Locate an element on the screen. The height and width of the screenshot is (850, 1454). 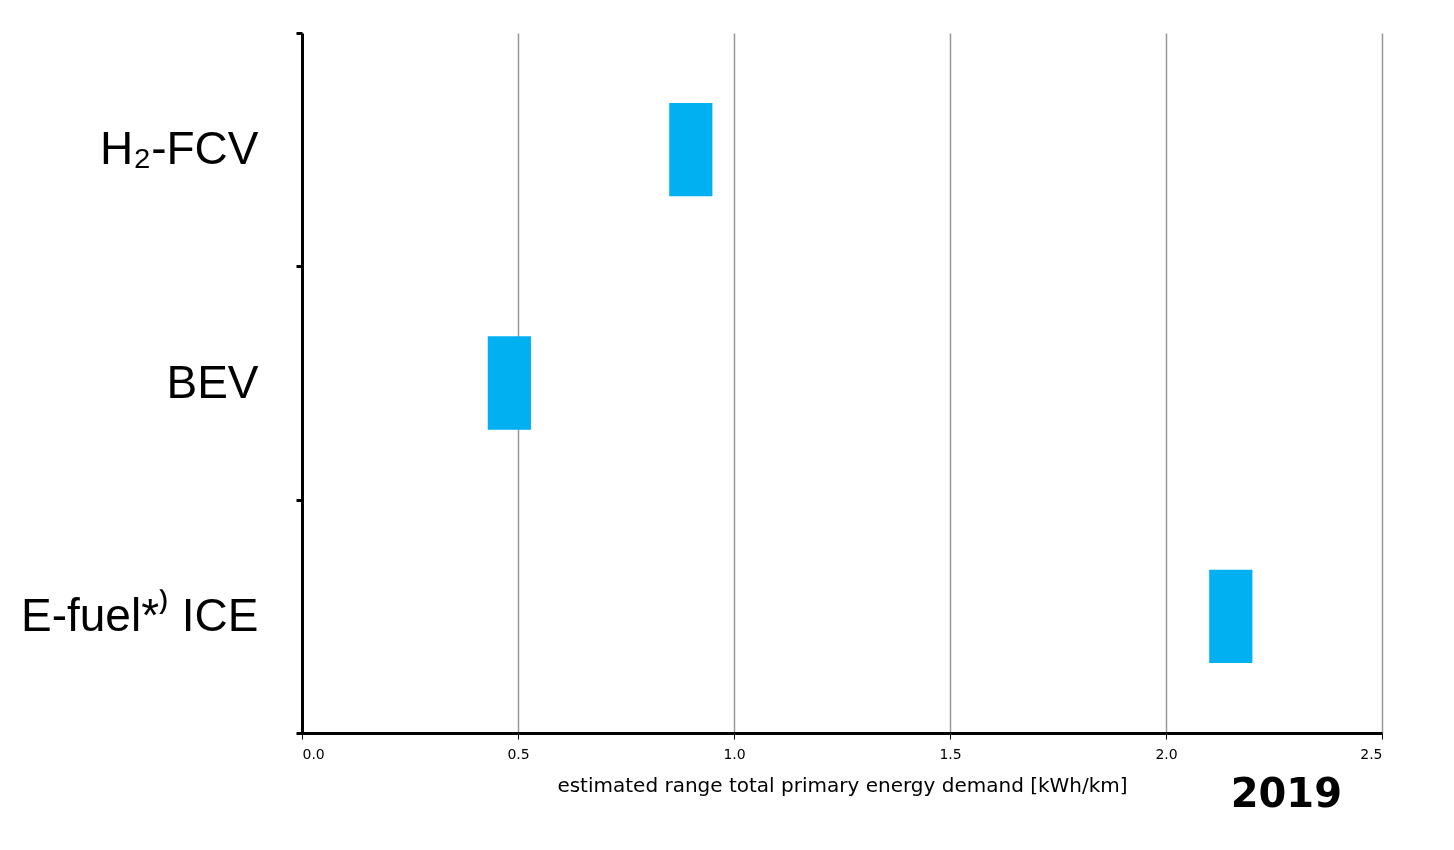
y-tick-label: H₂-FCV is located at coordinates (179, 148).